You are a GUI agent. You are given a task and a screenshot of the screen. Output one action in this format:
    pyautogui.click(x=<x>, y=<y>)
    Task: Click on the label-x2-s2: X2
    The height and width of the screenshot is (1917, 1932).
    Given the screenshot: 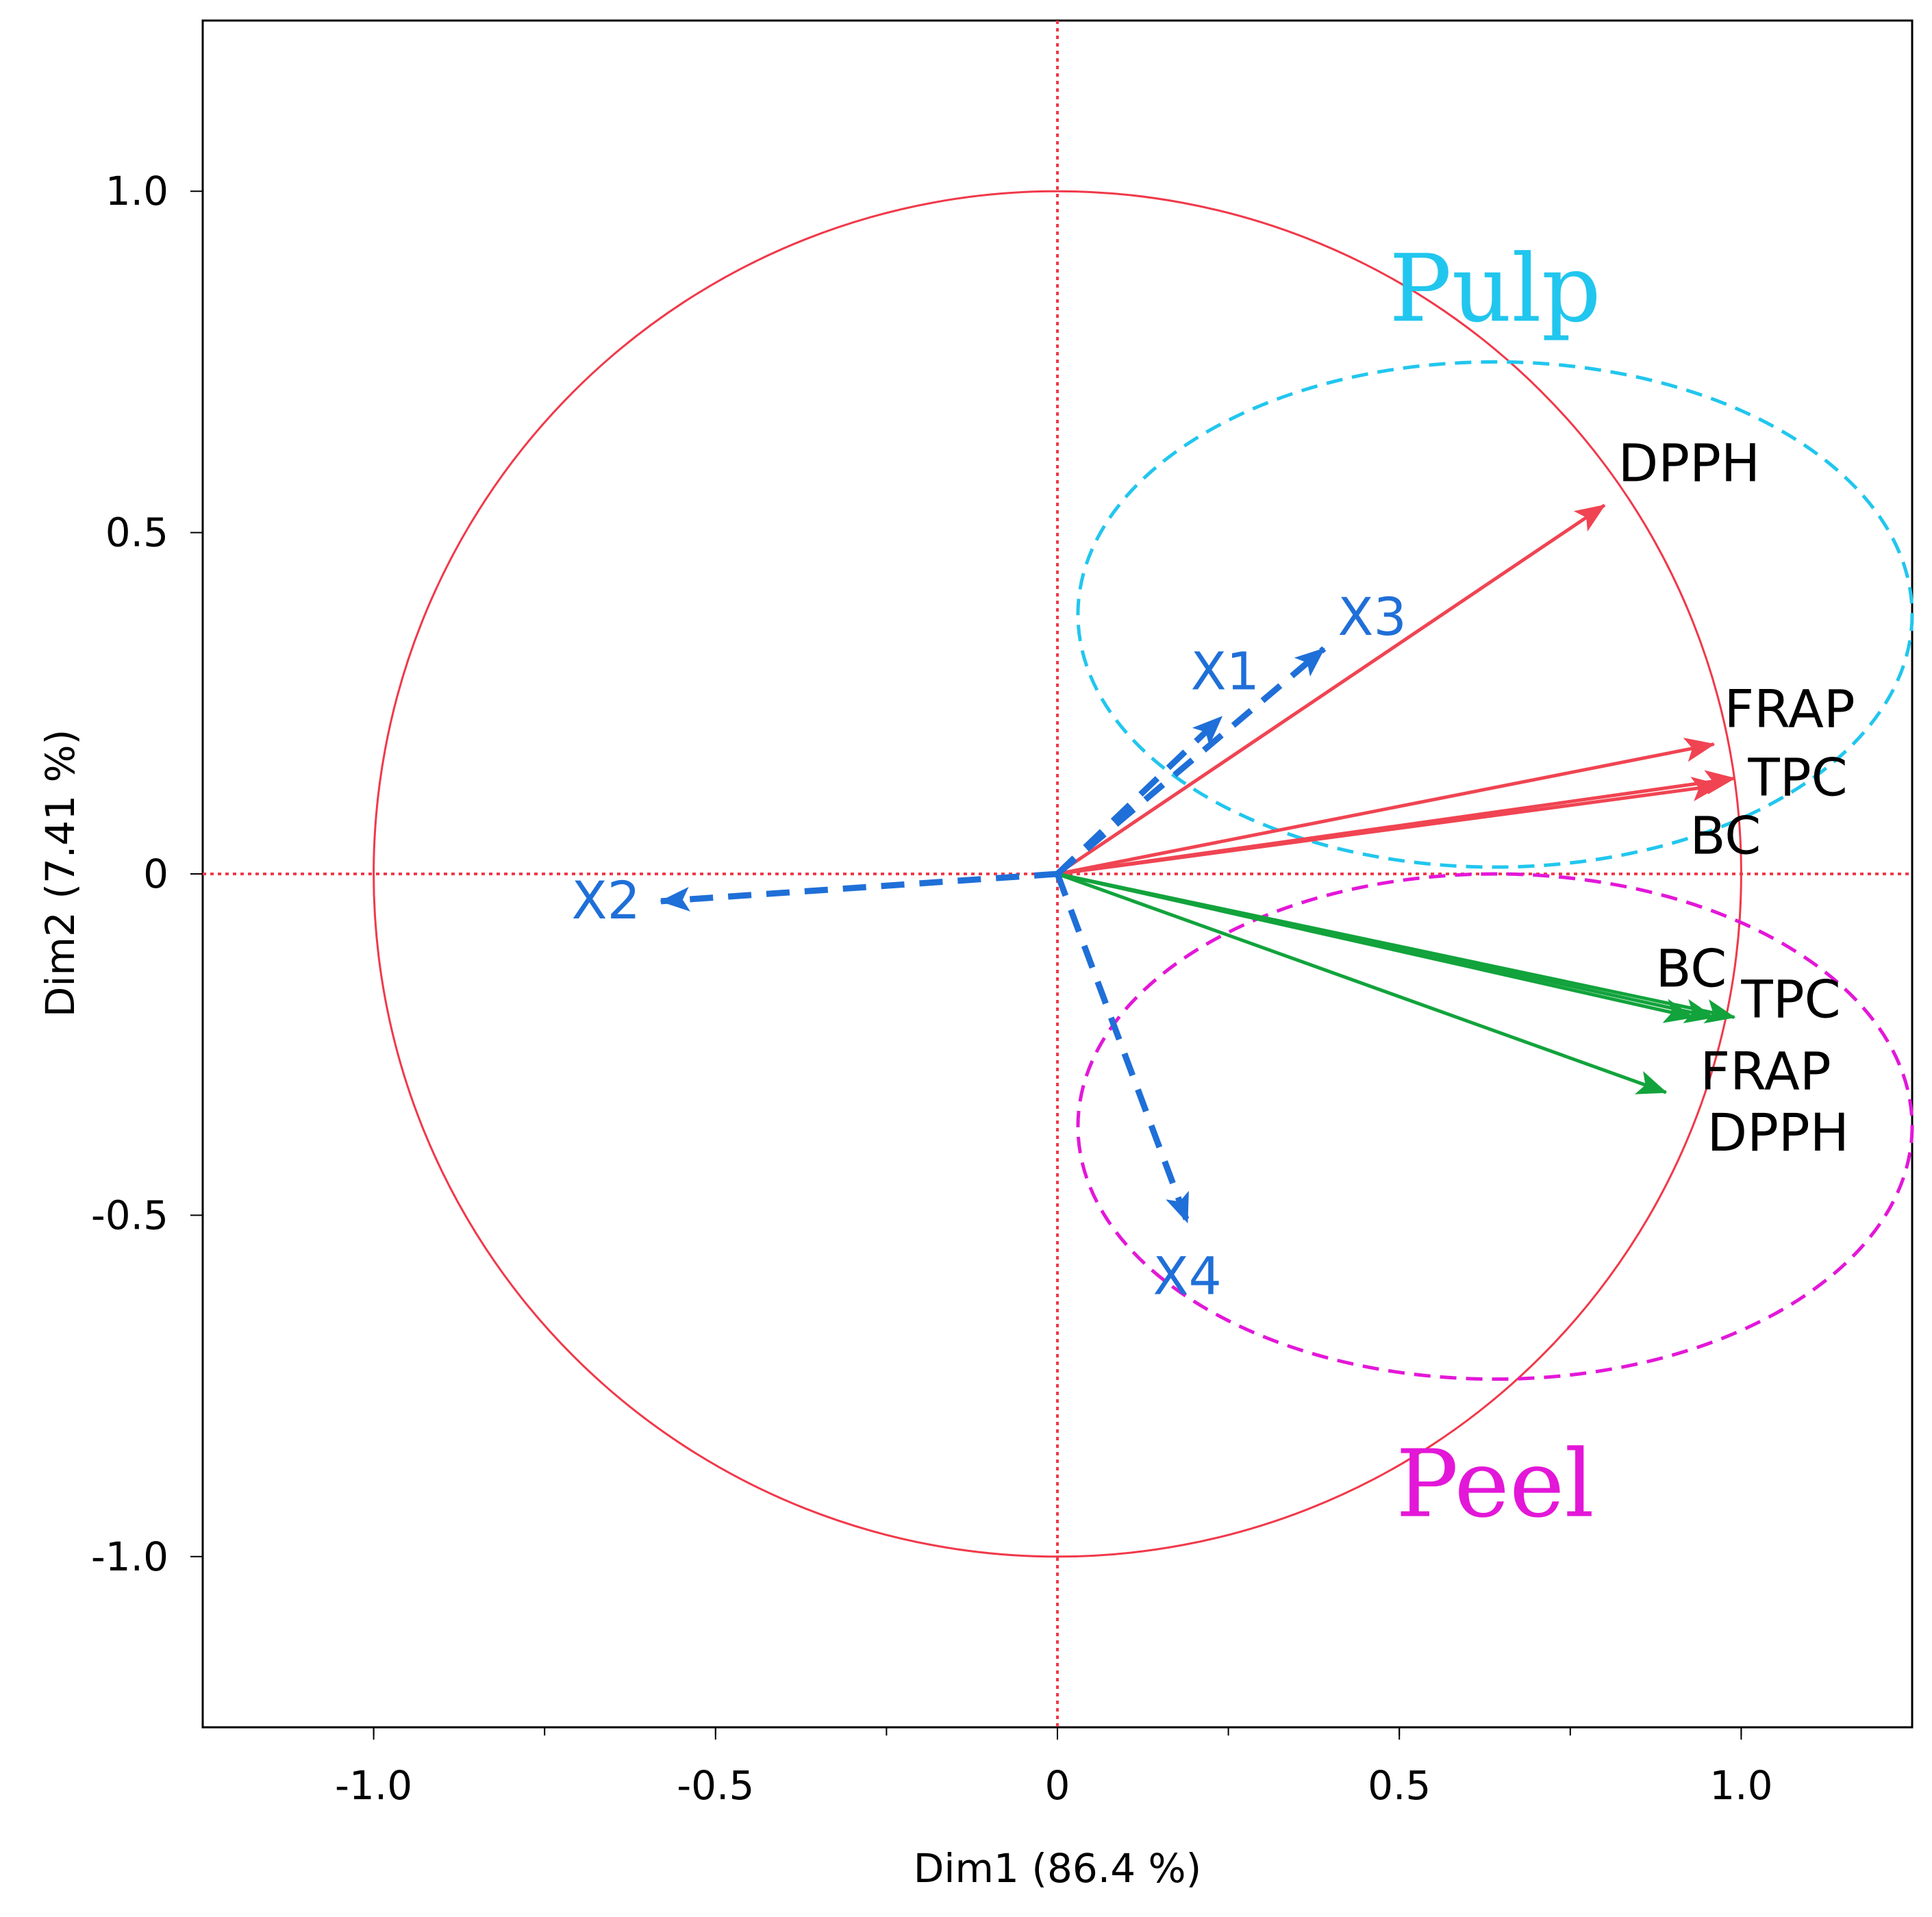 What is the action you would take?
    pyautogui.click(x=606, y=901)
    